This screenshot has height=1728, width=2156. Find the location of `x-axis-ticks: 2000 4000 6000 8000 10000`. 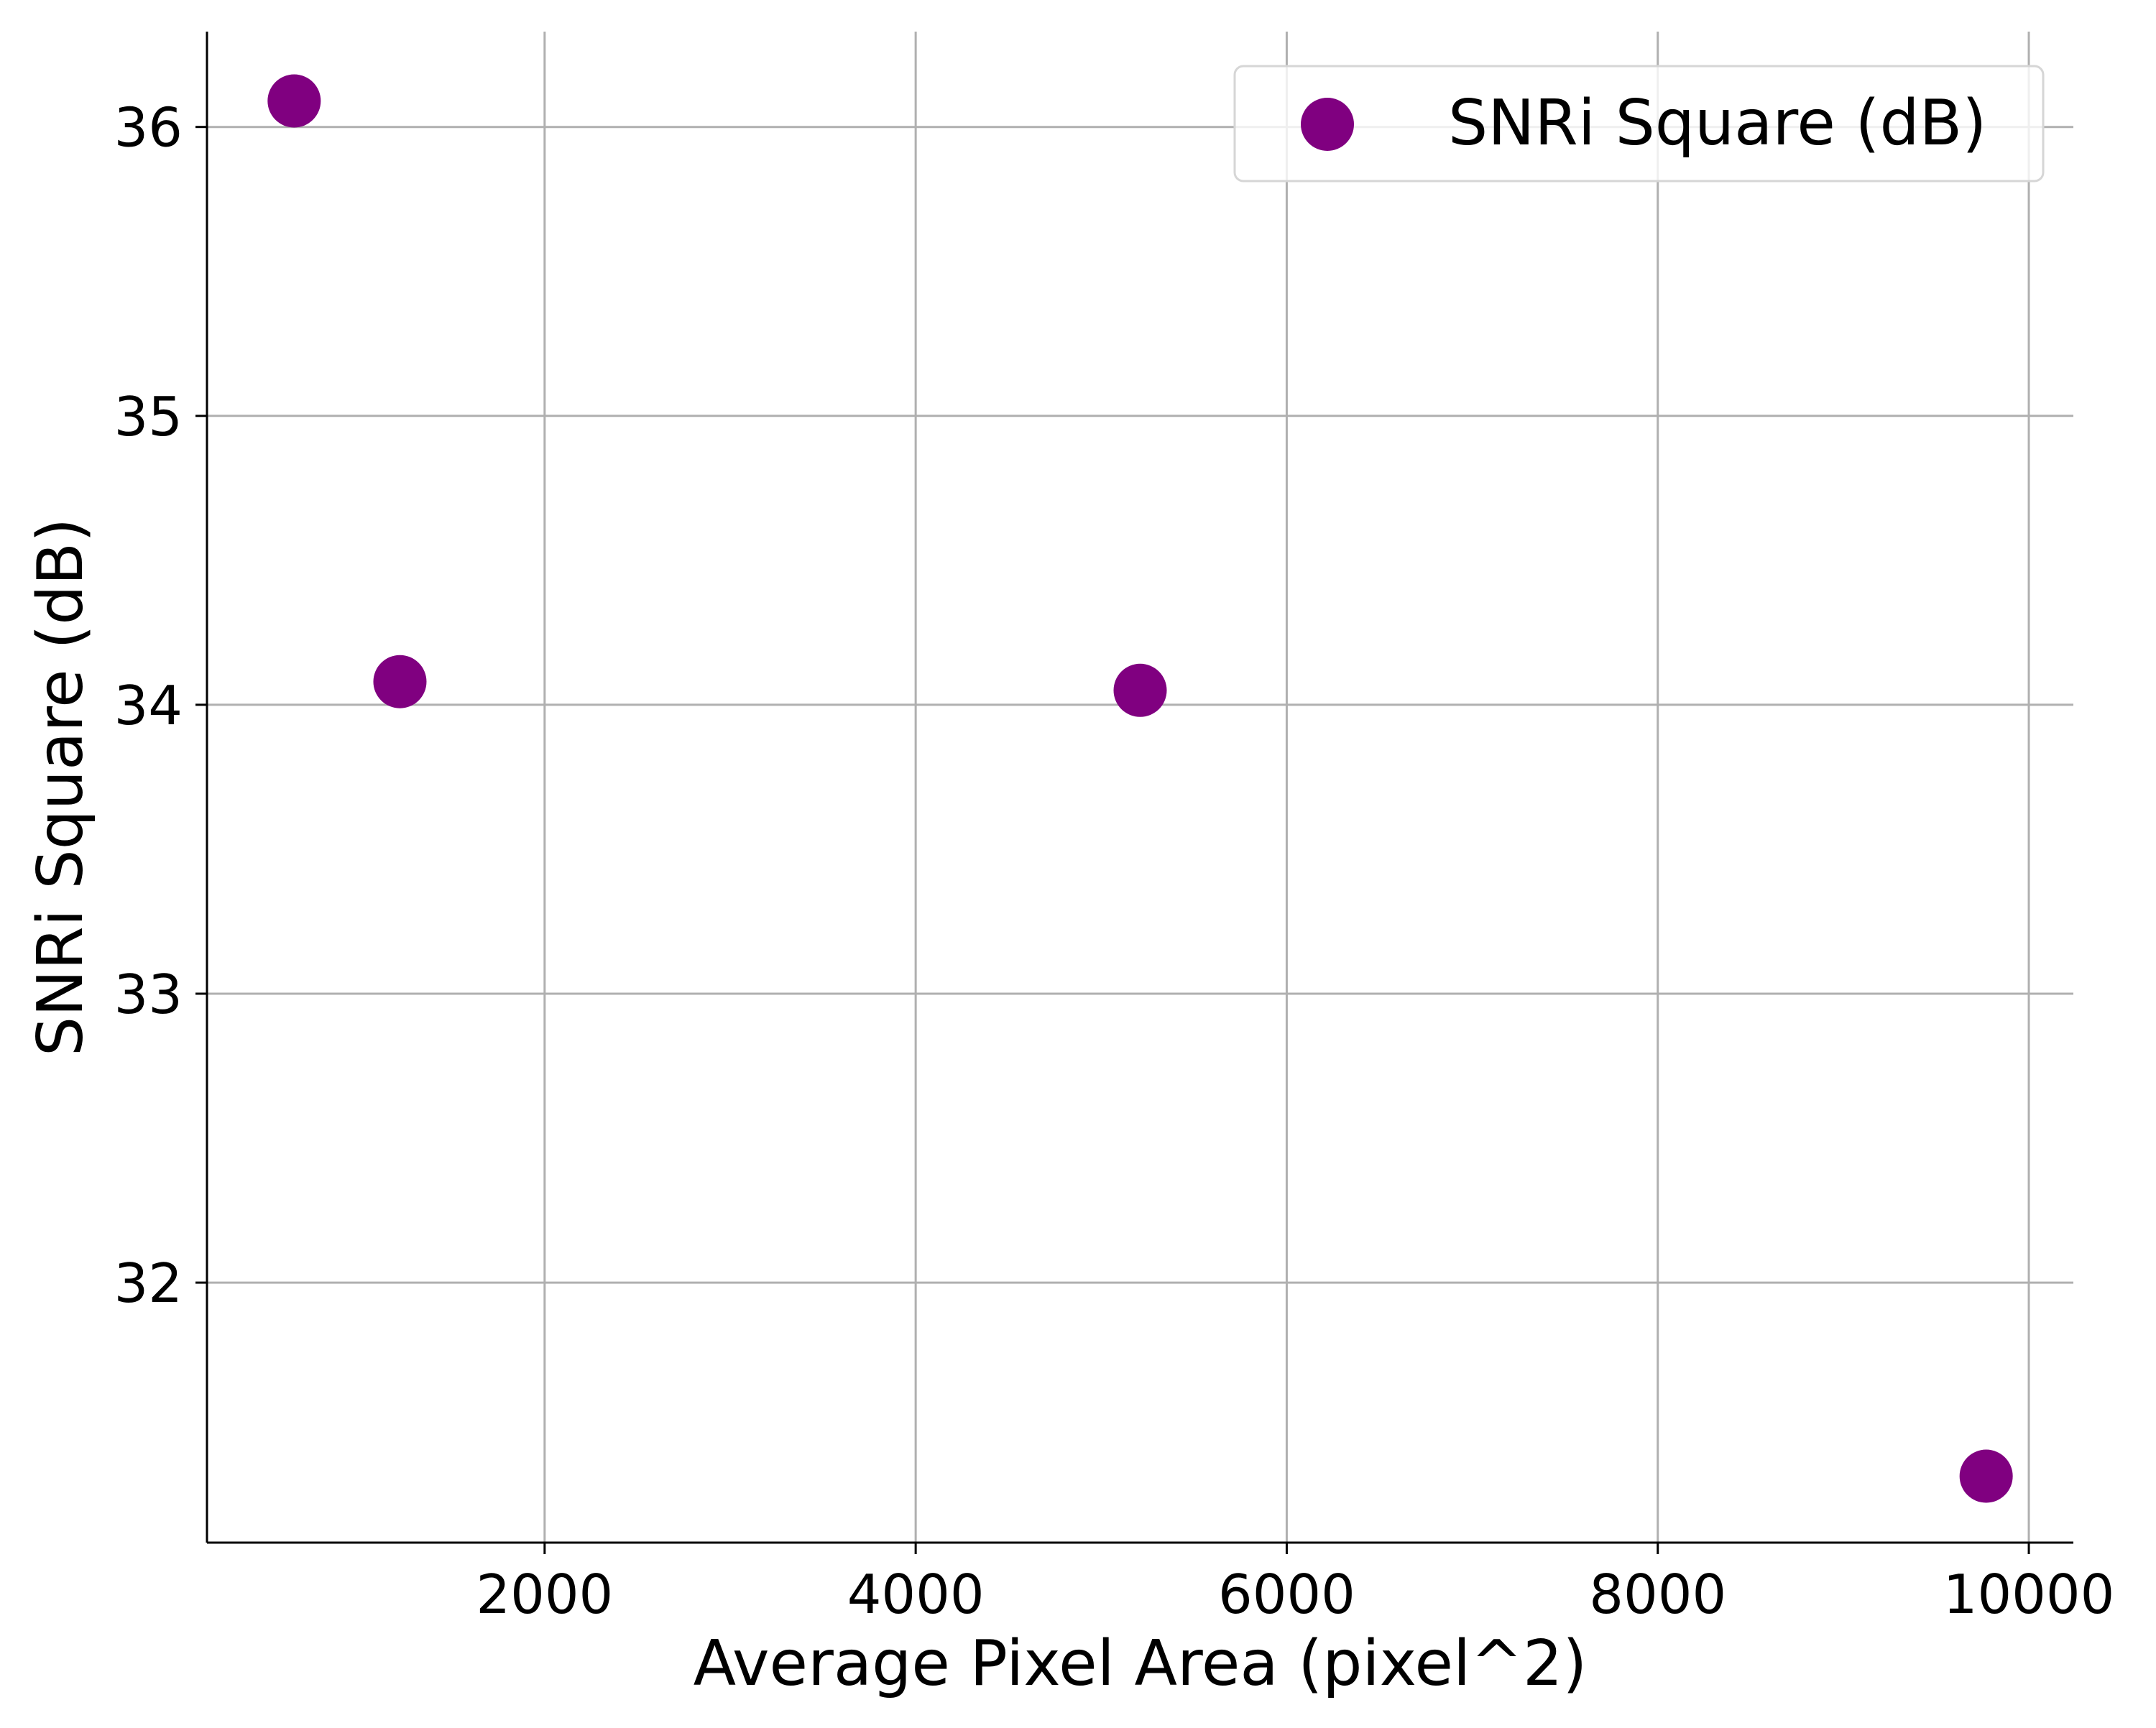

x-axis-ticks: 2000 4000 6000 8000 10000 is located at coordinates (1295, 1584).